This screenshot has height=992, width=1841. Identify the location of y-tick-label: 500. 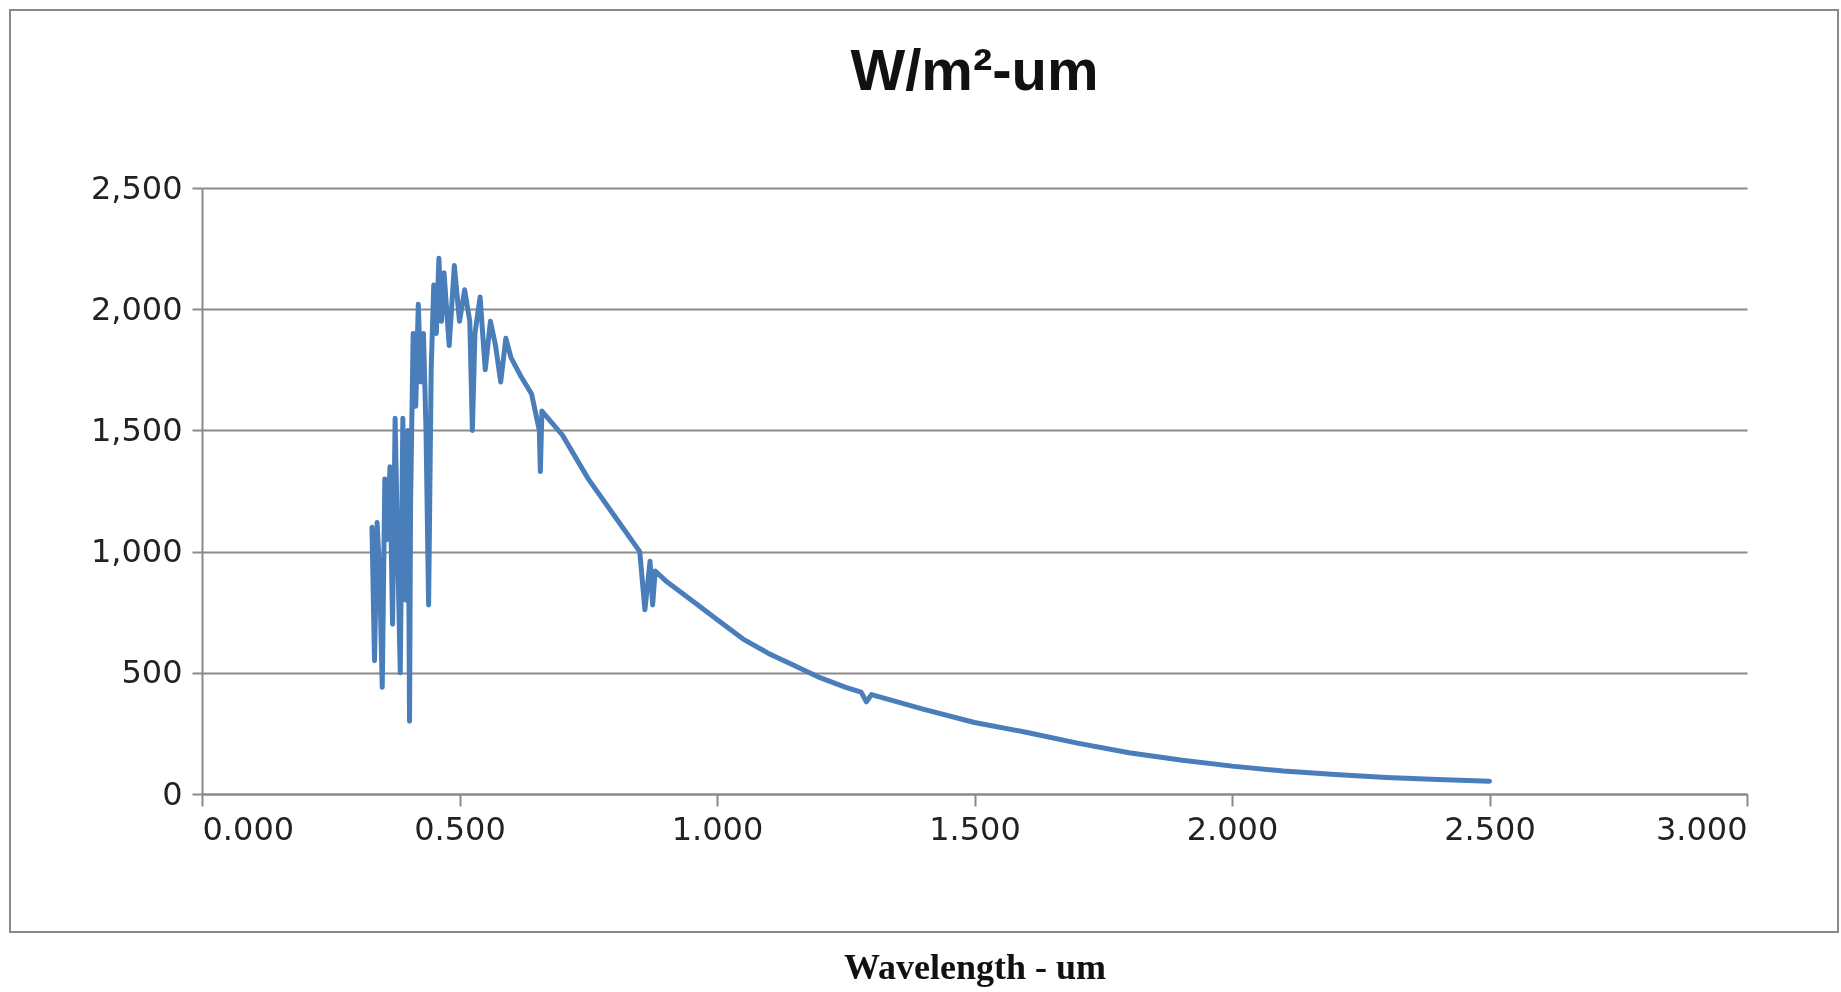
(152, 672).